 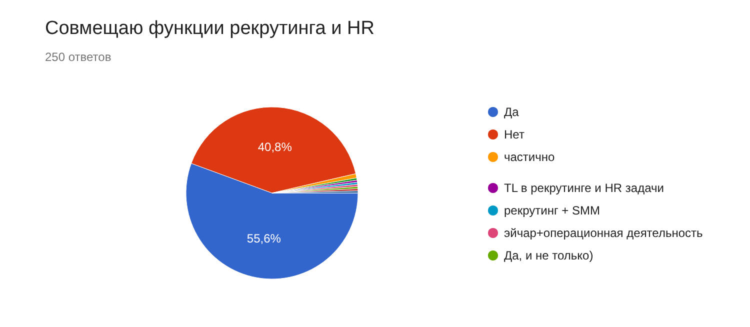 I want to click on data-label: 55,6%, so click(x=264, y=238).